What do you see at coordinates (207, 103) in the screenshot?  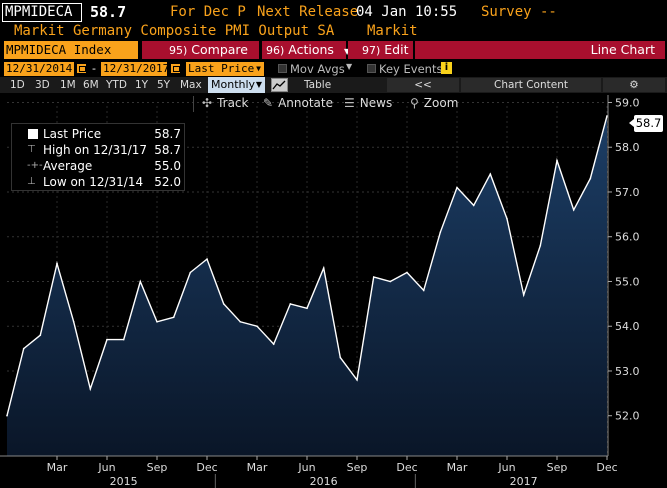 I see `crosshair-icon: ✣` at bounding box center [207, 103].